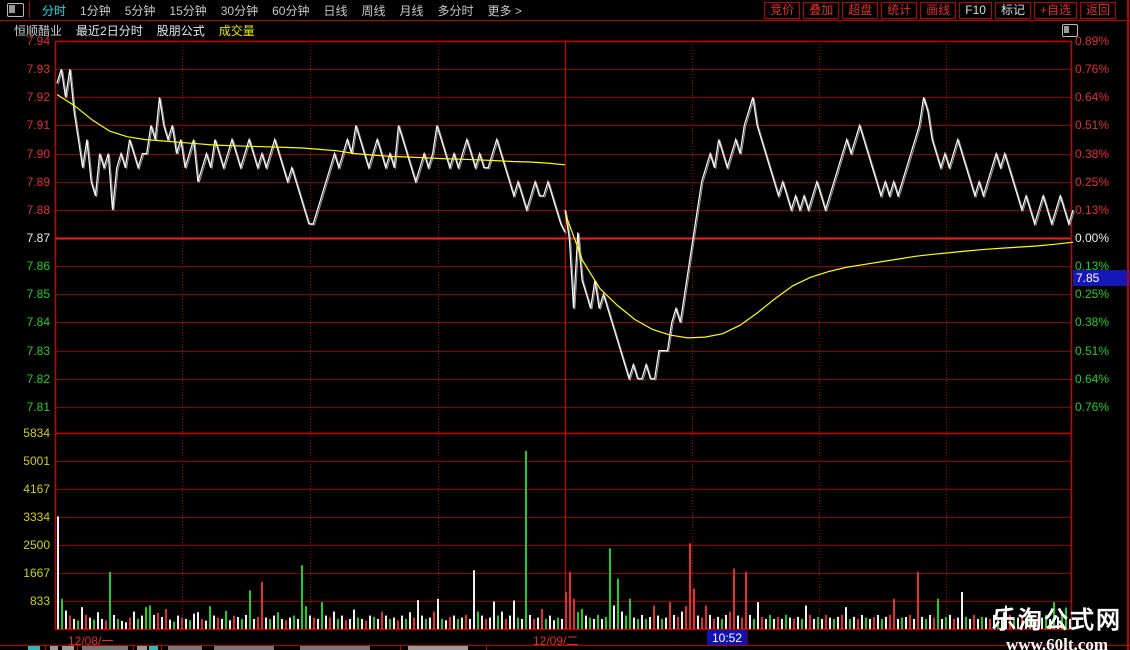 The height and width of the screenshot is (650, 1130). What do you see at coordinates (1012, 10) in the screenshot?
I see `mark-button: 标记` at bounding box center [1012, 10].